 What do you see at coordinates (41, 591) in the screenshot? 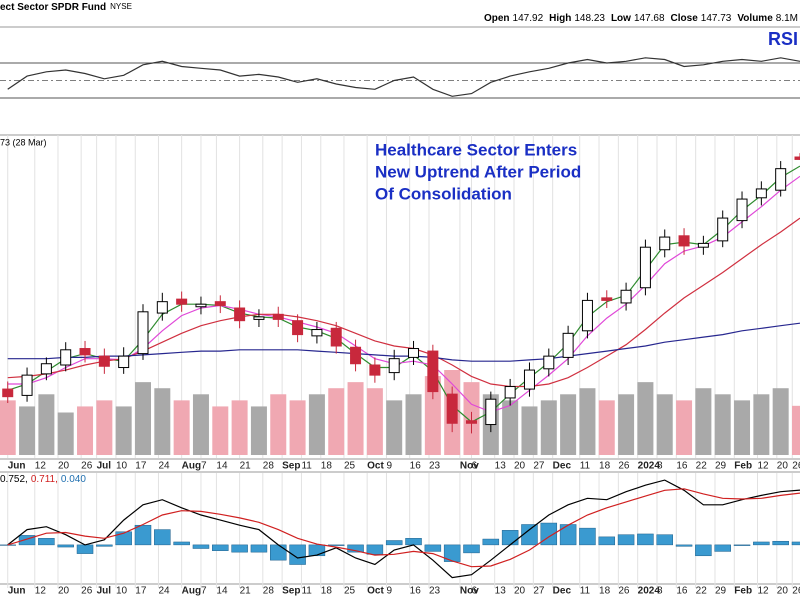
I see `x-tick-label: 12` at bounding box center [41, 591].